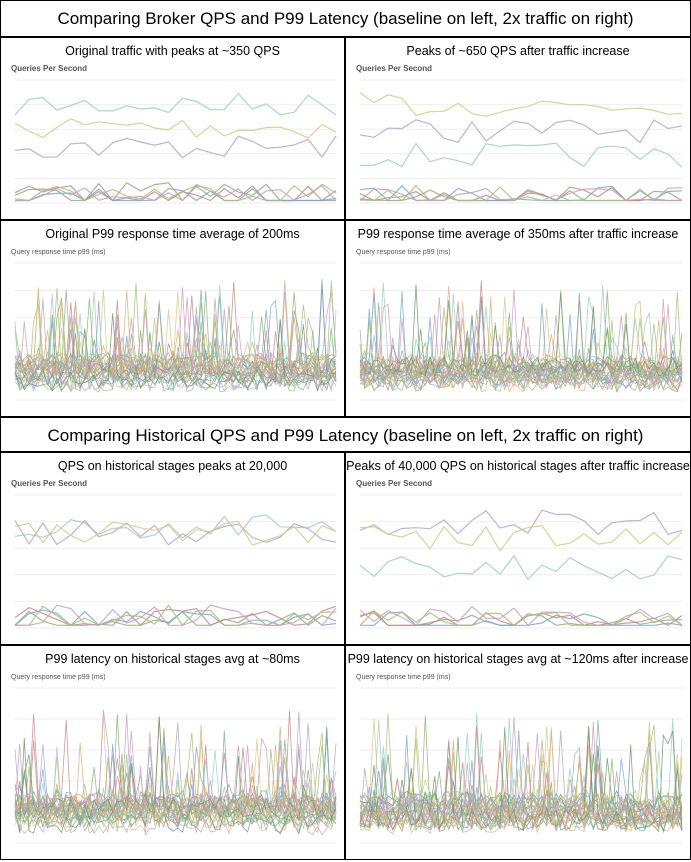 The height and width of the screenshot is (862, 691). I want to click on panel-caption: Original traffic with peaks at ~350 QPS, so click(172, 51).